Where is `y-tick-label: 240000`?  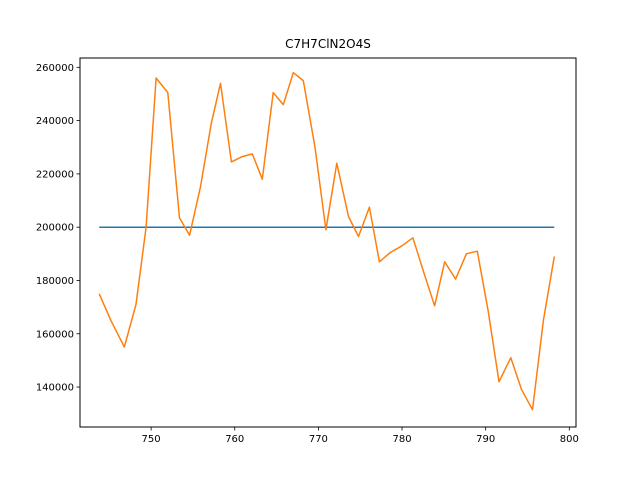
y-tick-label: 240000 is located at coordinates (55, 121).